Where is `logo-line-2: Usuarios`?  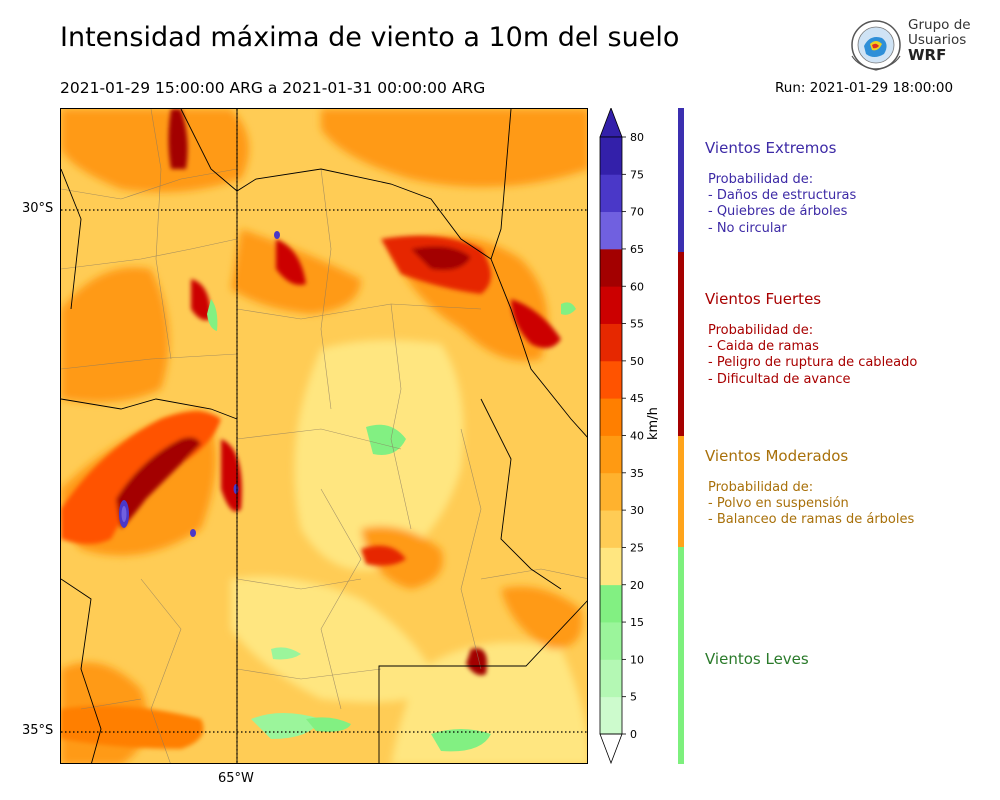 logo-line-2: Usuarios is located at coordinates (937, 40).